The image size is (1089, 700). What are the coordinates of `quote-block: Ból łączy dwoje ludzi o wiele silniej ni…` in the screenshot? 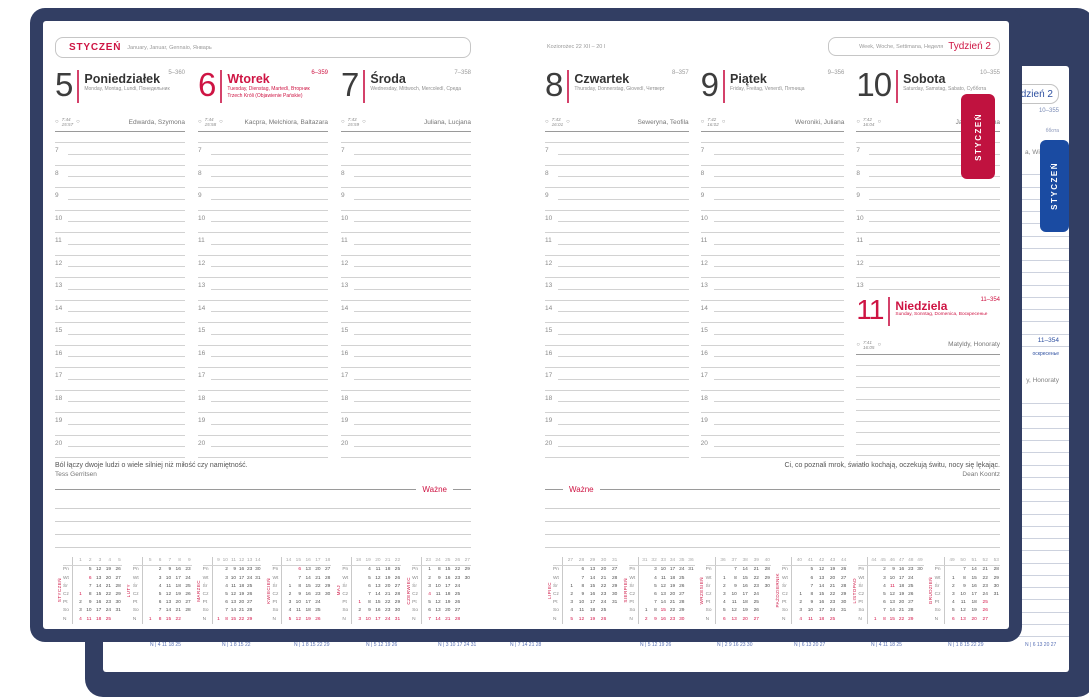 It's located at (263, 472).